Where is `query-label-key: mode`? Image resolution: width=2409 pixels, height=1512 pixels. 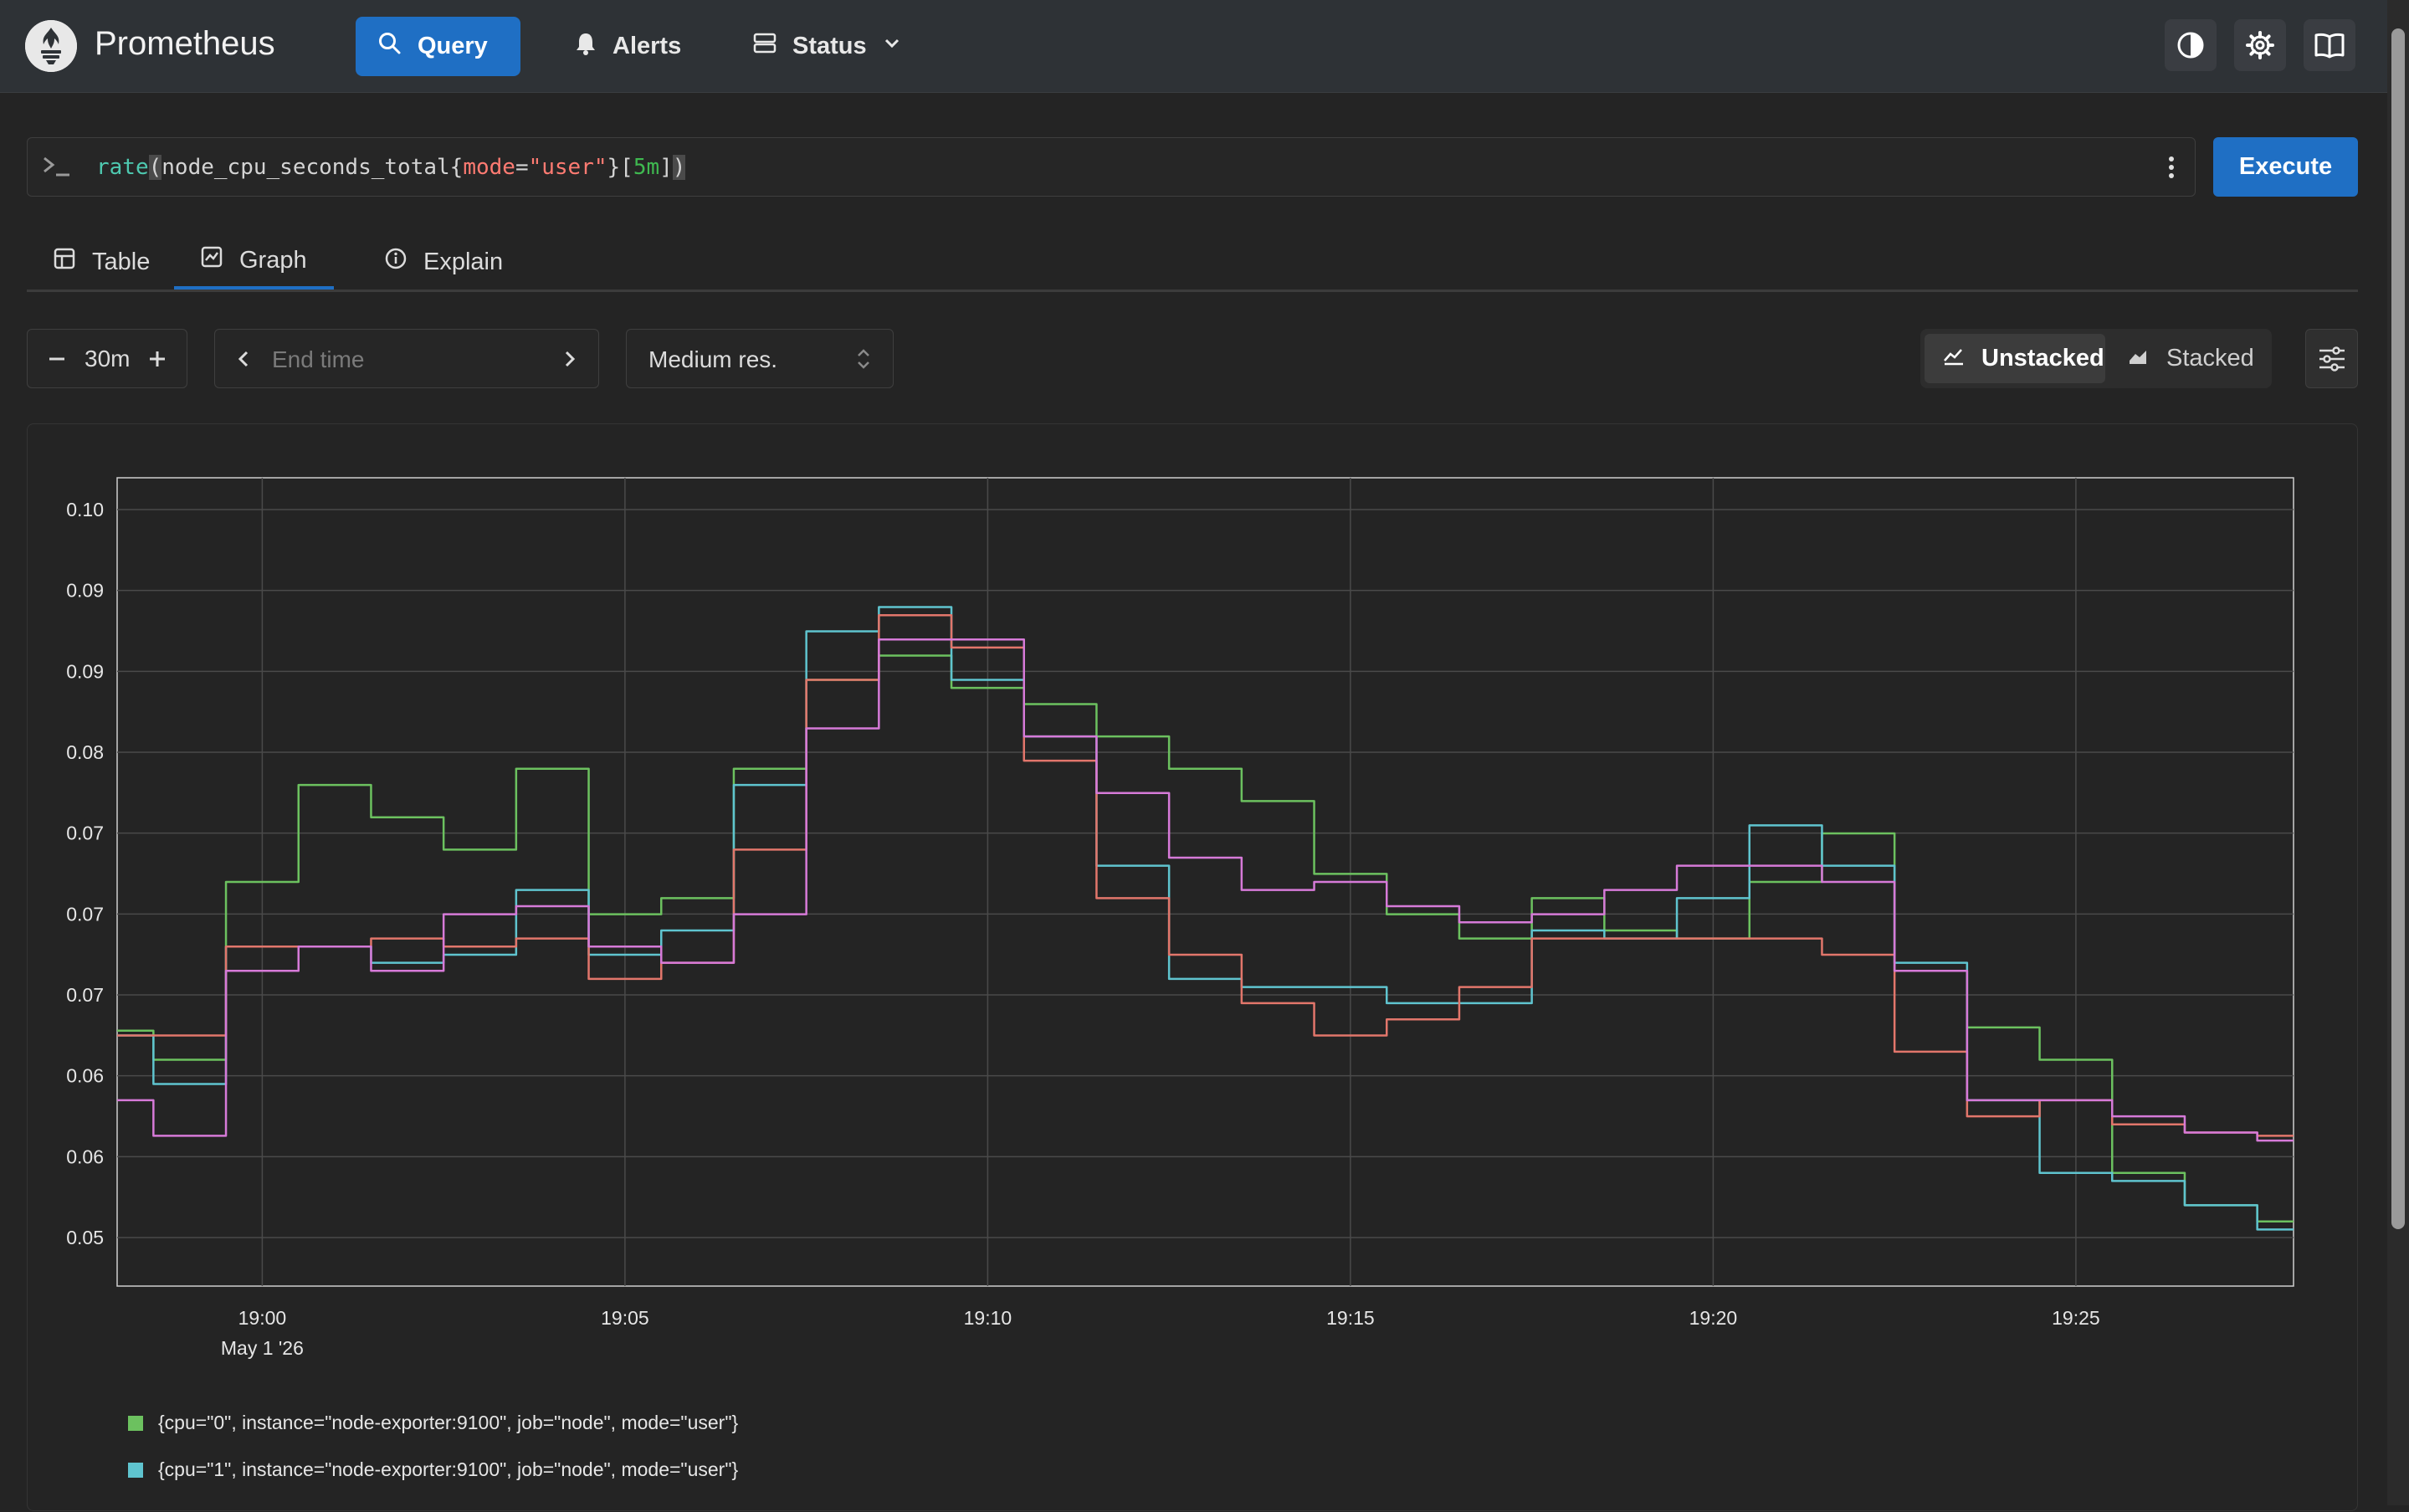
query-label-key: mode is located at coordinates (489, 167).